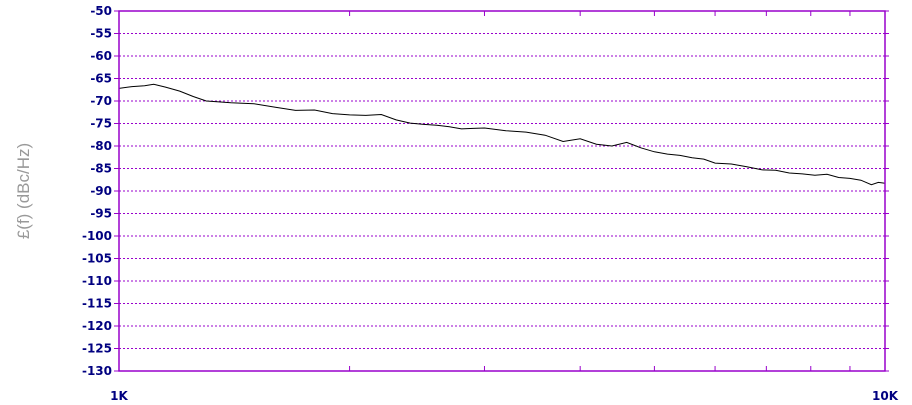  Describe the element at coordinates (101, 191) in the screenshot. I see `y-tick-label: -90` at that location.